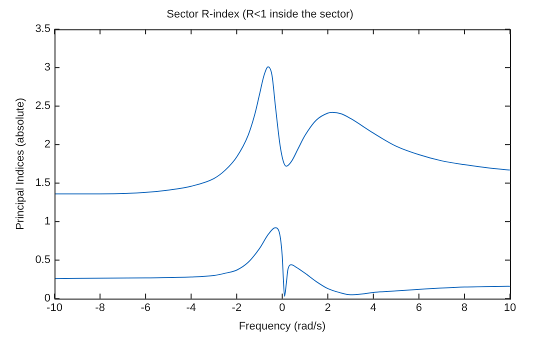 This screenshot has width=560, height=337. What do you see at coordinates (42, 183) in the screenshot?
I see `y-tick-label: 1.5` at bounding box center [42, 183].